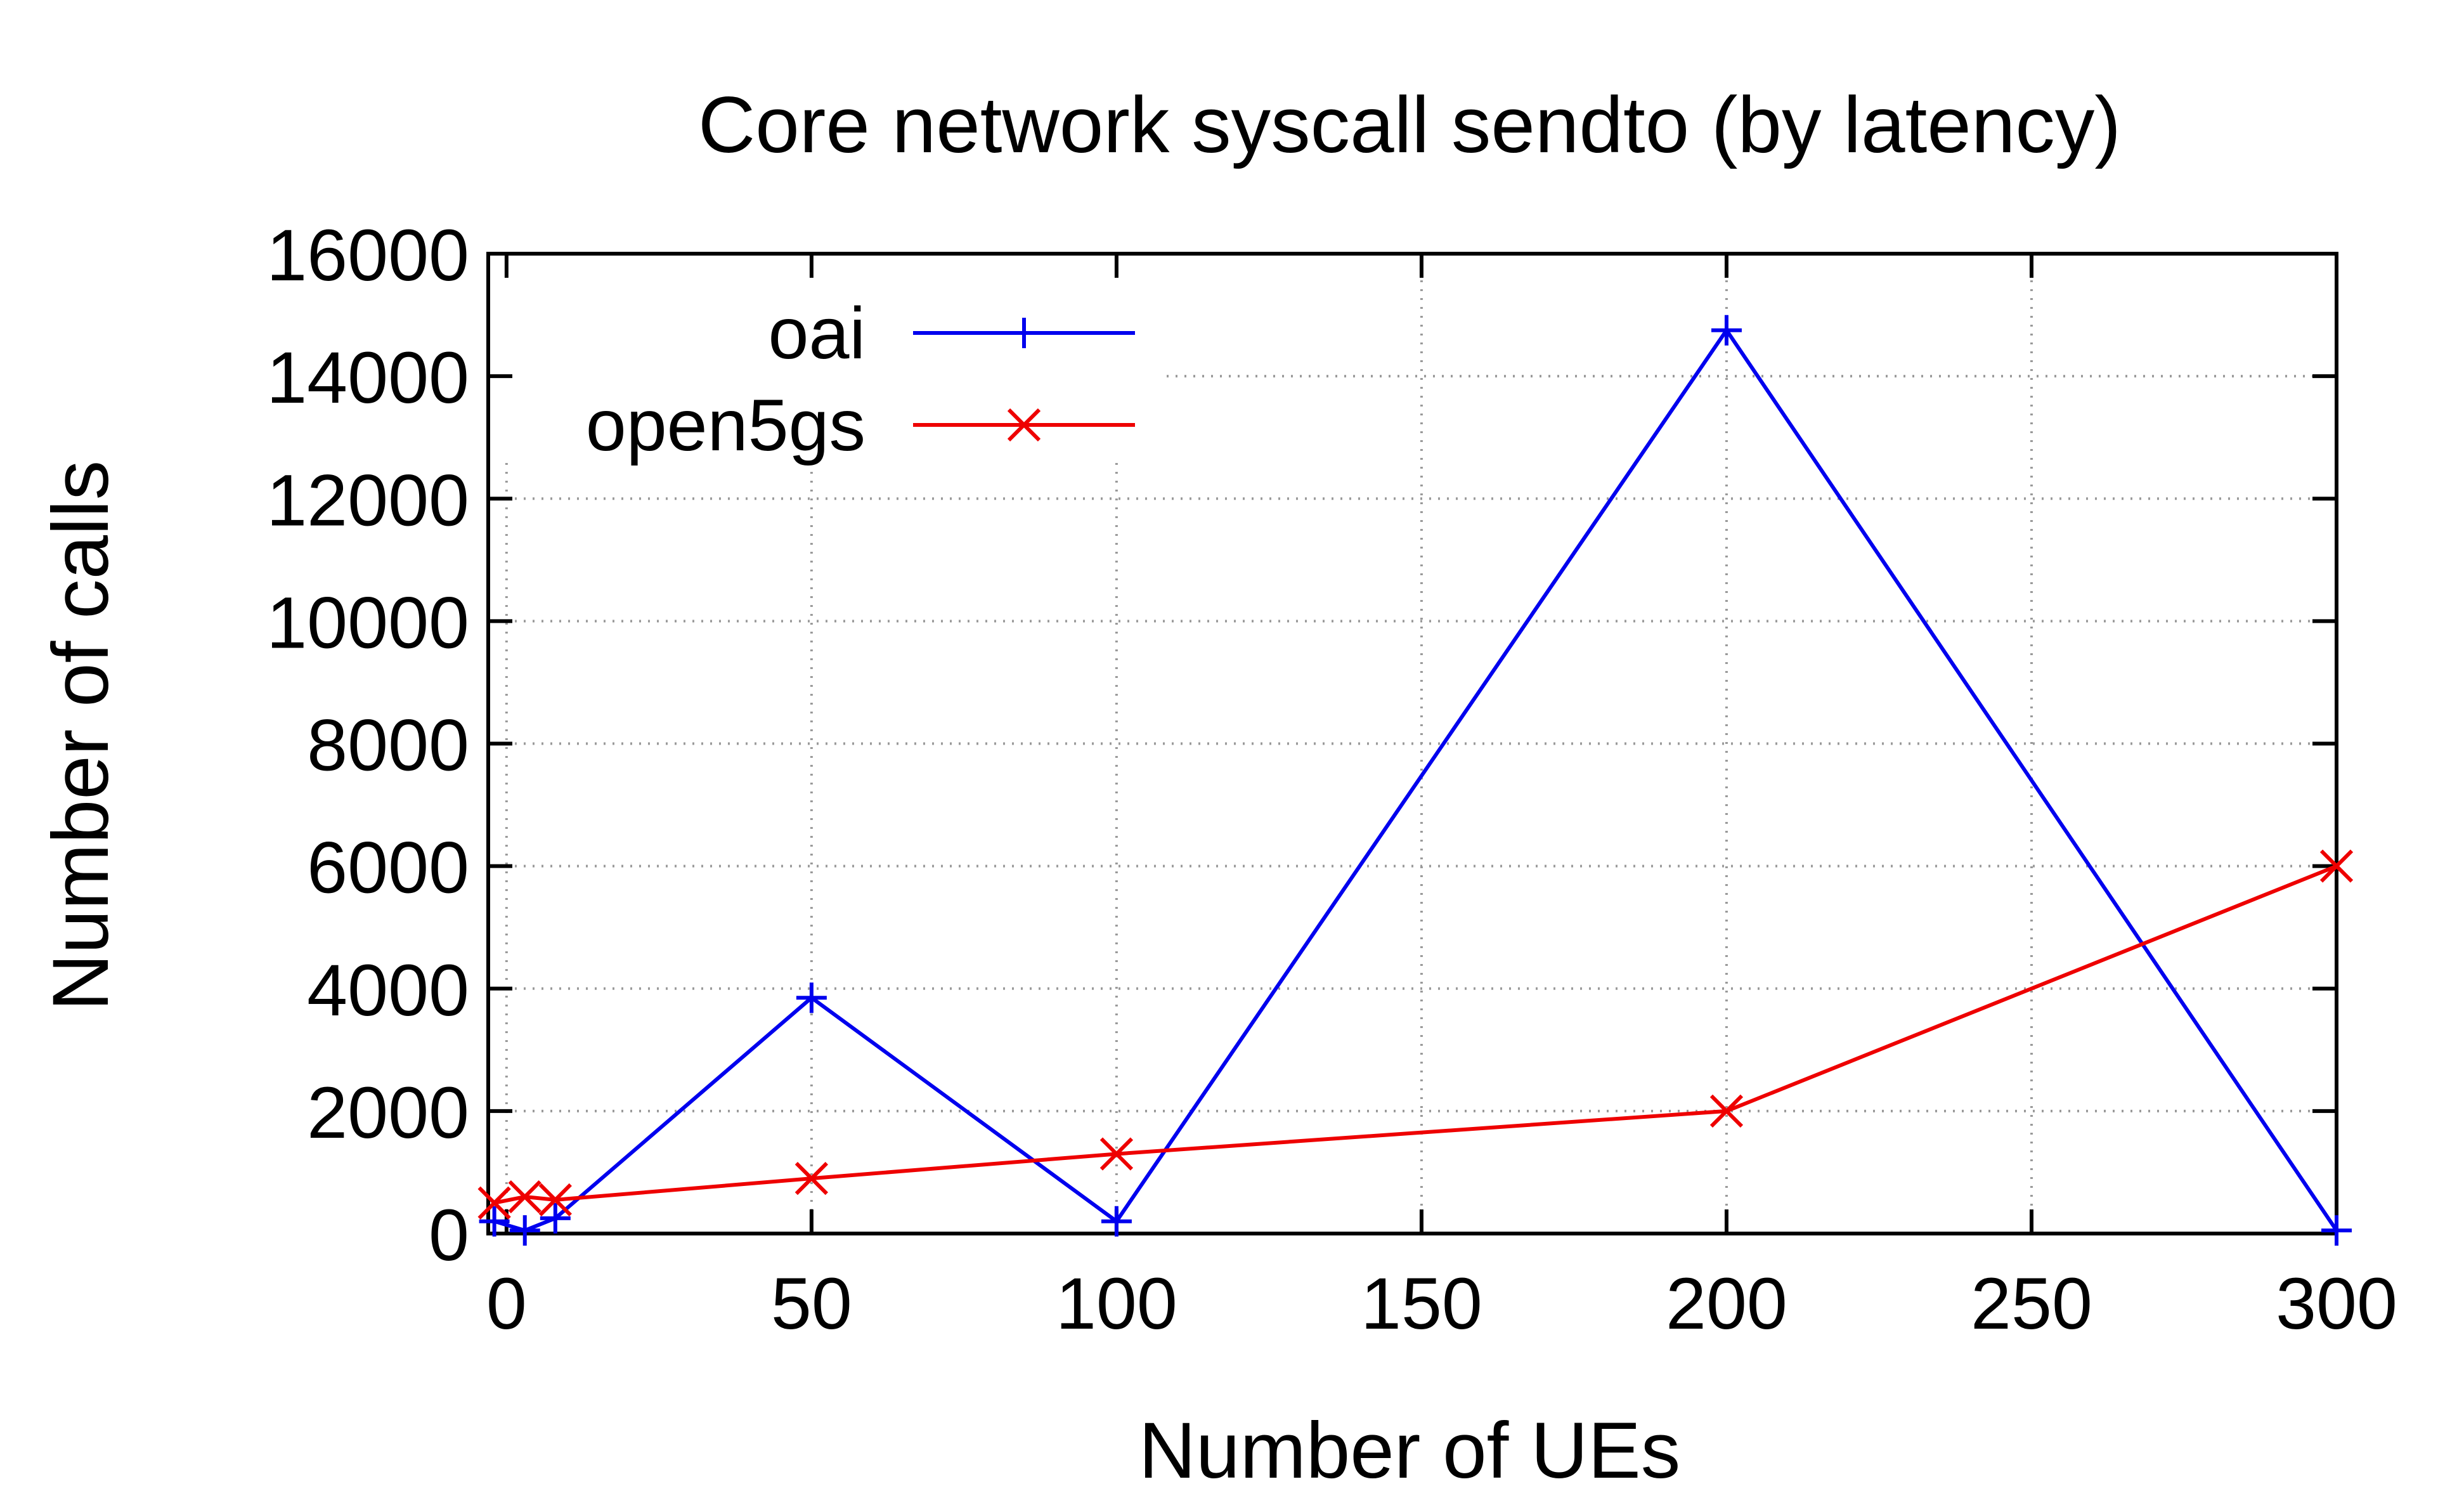  What do you see at coordinates (81, 735) in the screenshot?
I see `y-axis-label: Number of calls` at bounding box center [81, 735].